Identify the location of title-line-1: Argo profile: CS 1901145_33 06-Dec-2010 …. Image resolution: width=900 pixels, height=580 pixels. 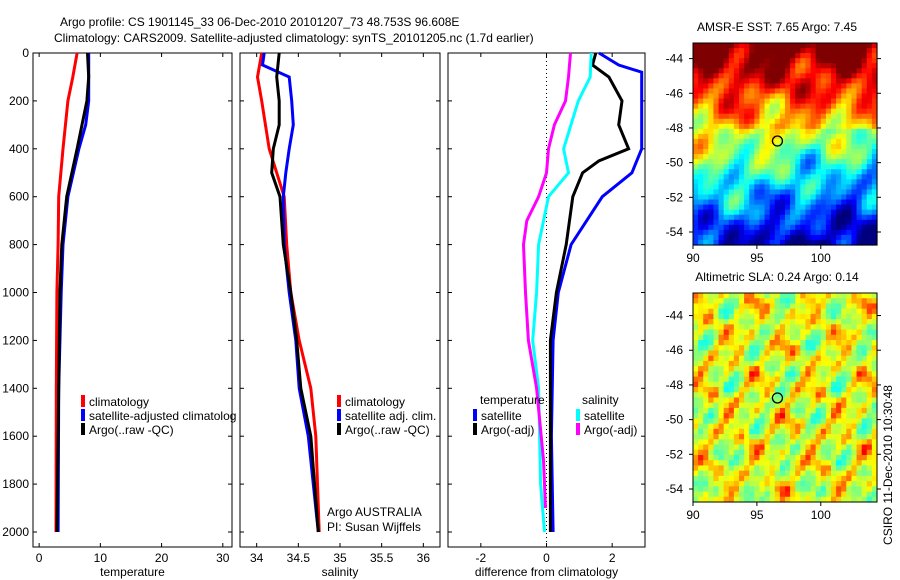
(259, 22).